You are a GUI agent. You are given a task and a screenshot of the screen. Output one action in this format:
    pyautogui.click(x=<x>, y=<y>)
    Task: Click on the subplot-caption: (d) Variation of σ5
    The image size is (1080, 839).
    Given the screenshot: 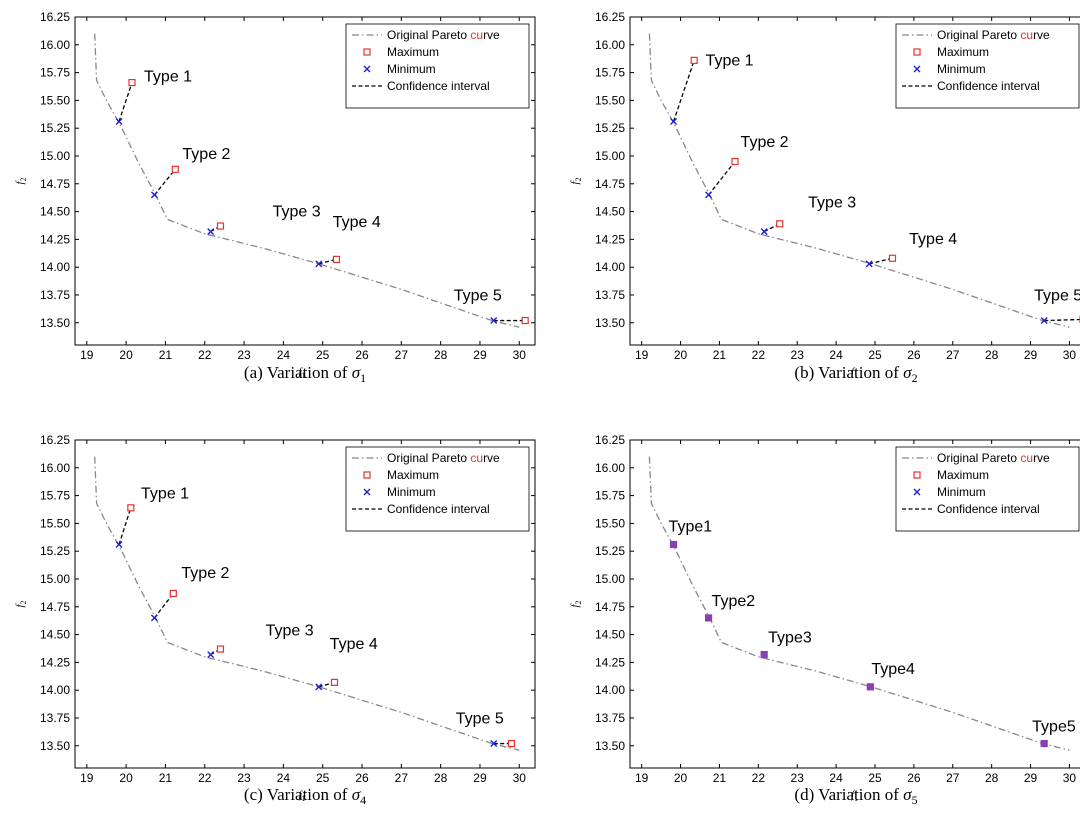 What is the action you would take?
    pyautogui.click(x=855, y=796)
    